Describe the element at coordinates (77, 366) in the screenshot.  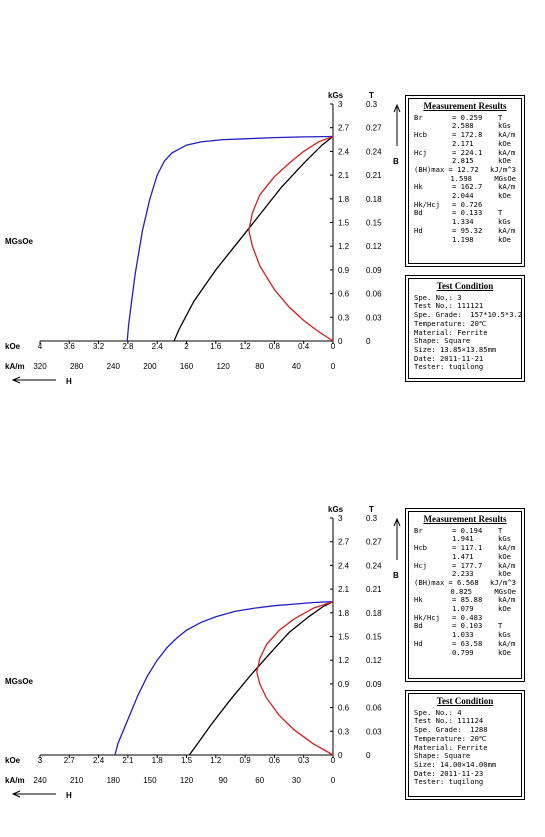
I see `x-tick-label-kam: 280` at that location.